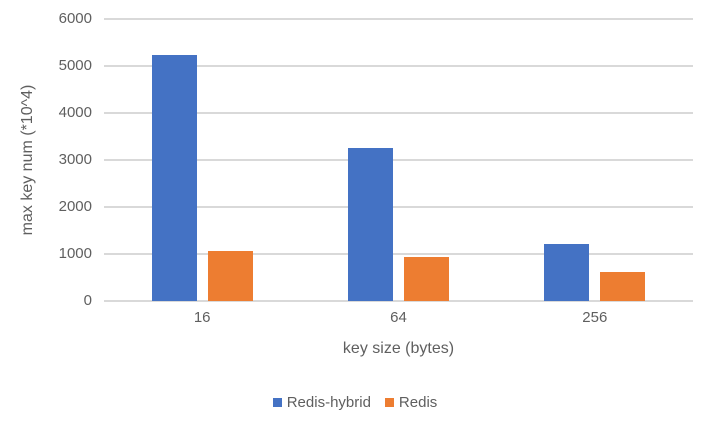  What do you see at coordinates (328, 402) in the screenshot?
I see `legend-label: Redis-hybrid` at bounding box center [328, 402].